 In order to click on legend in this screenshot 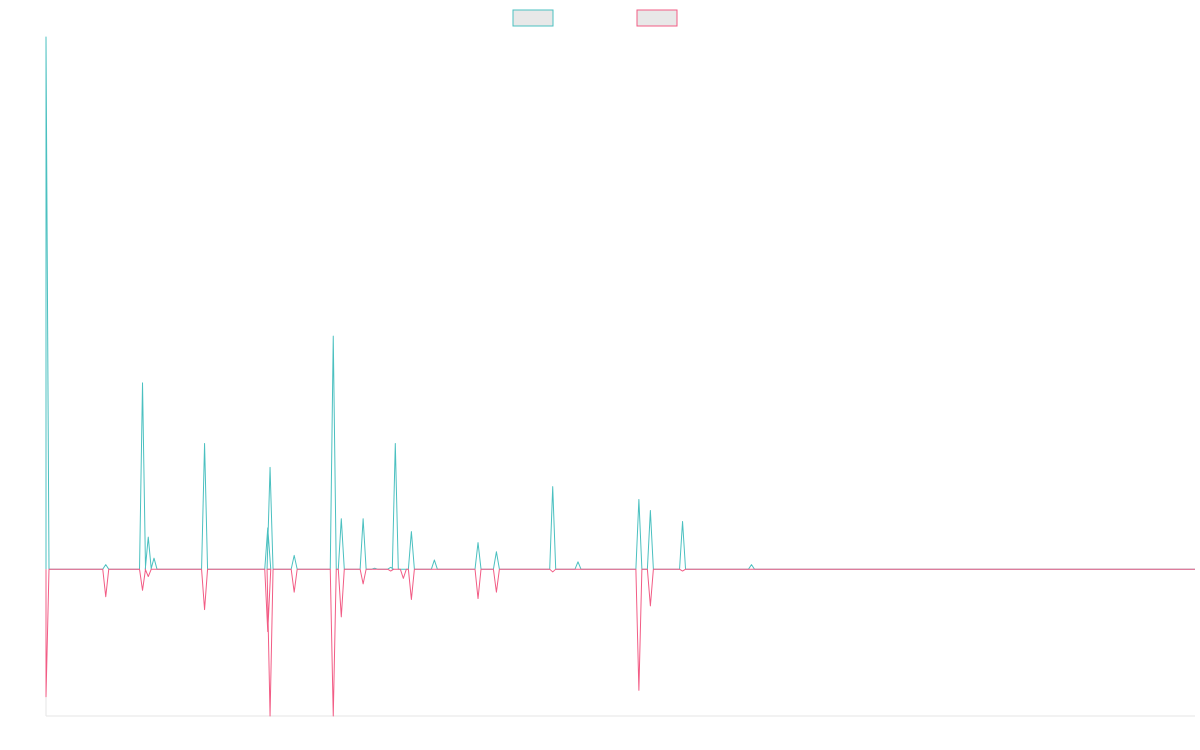, I will do `click(595, 18)`.